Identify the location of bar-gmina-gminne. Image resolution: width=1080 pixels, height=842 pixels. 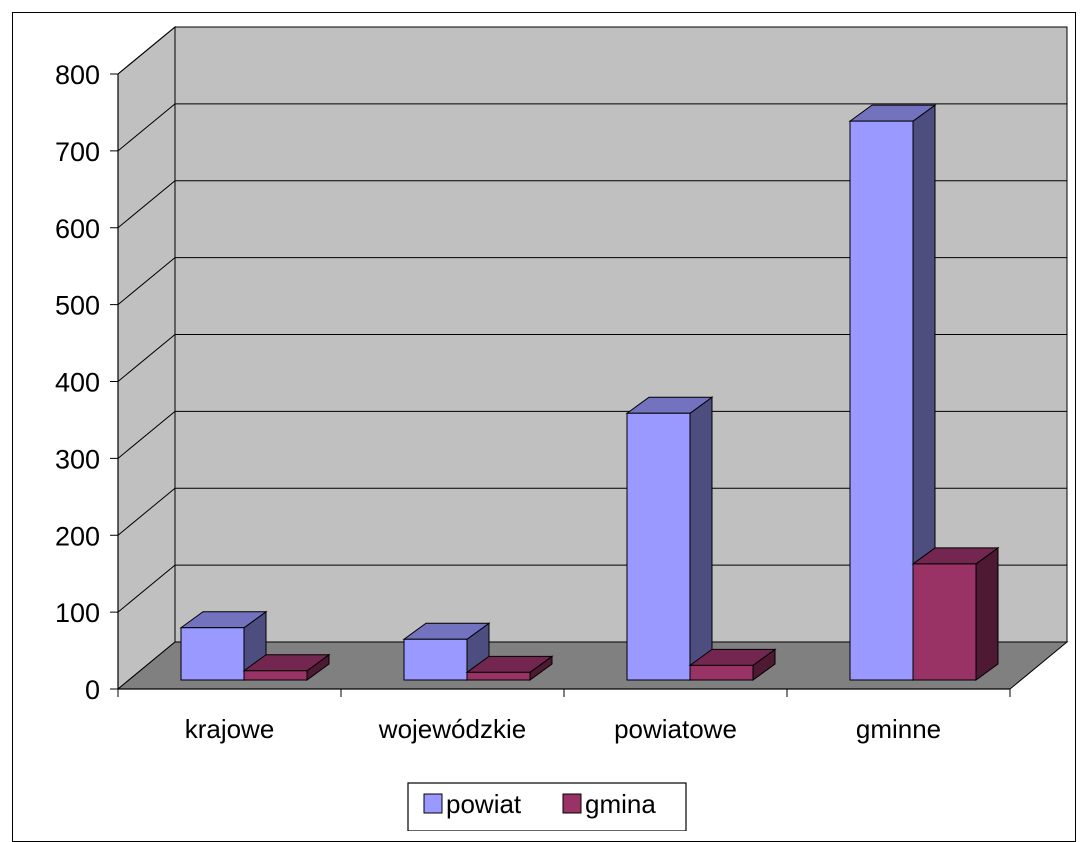
(955, 613).